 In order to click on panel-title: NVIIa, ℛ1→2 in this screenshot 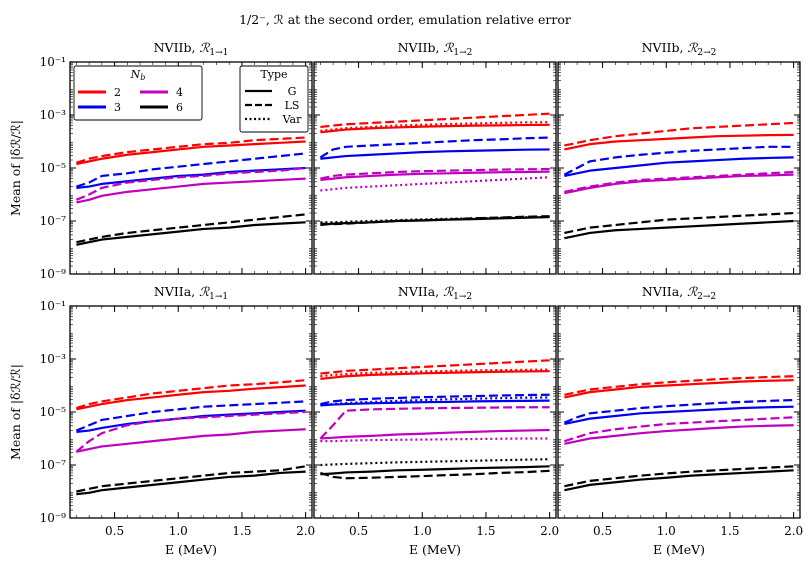, I will do `click(435, 293)`.